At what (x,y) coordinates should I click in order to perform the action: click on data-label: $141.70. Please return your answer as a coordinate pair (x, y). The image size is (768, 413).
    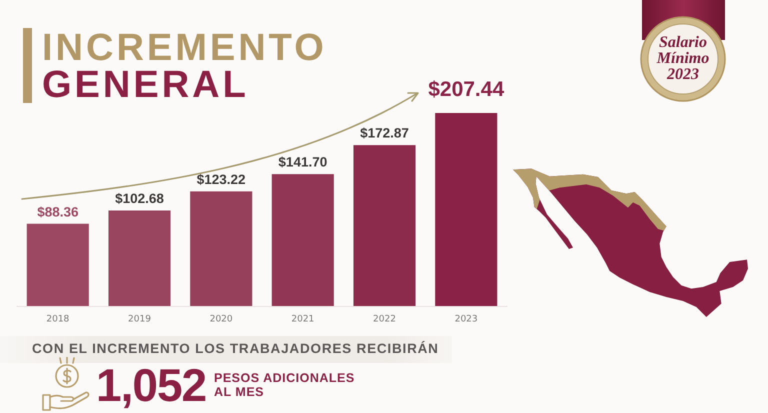
    Looking at the image, I should click on (303, 162).